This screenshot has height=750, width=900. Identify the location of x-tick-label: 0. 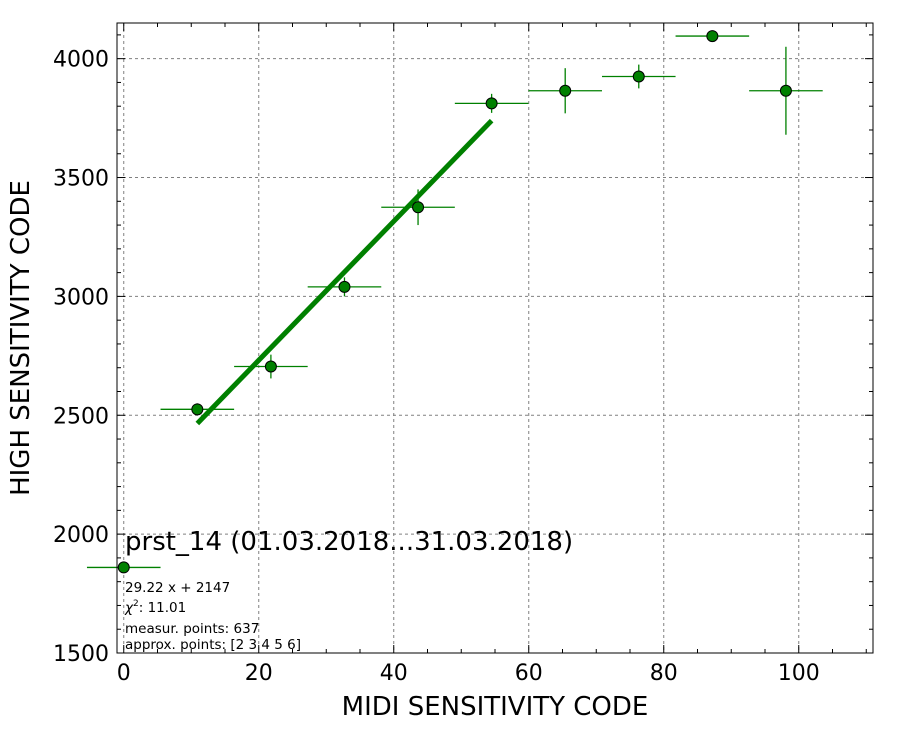
(124, 673).